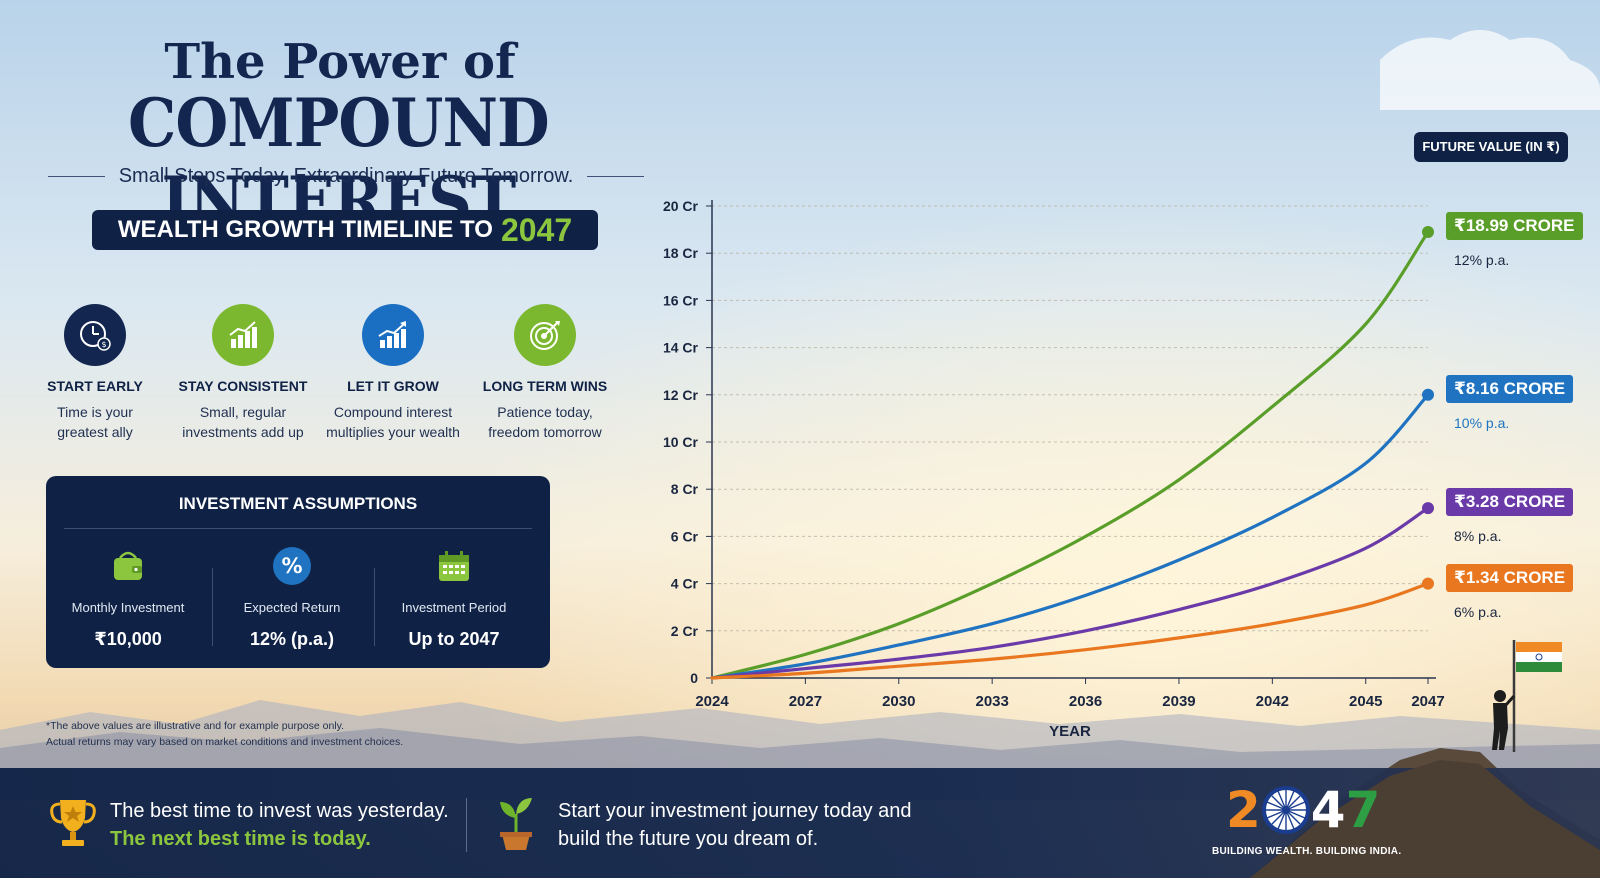 The height and width of the screenshot is (878, 1600). What do you see at coordinates (243, 412) in the screenshot?
I see `principle-desc-line-1: Small, regular` at bounding box center [243, 412].